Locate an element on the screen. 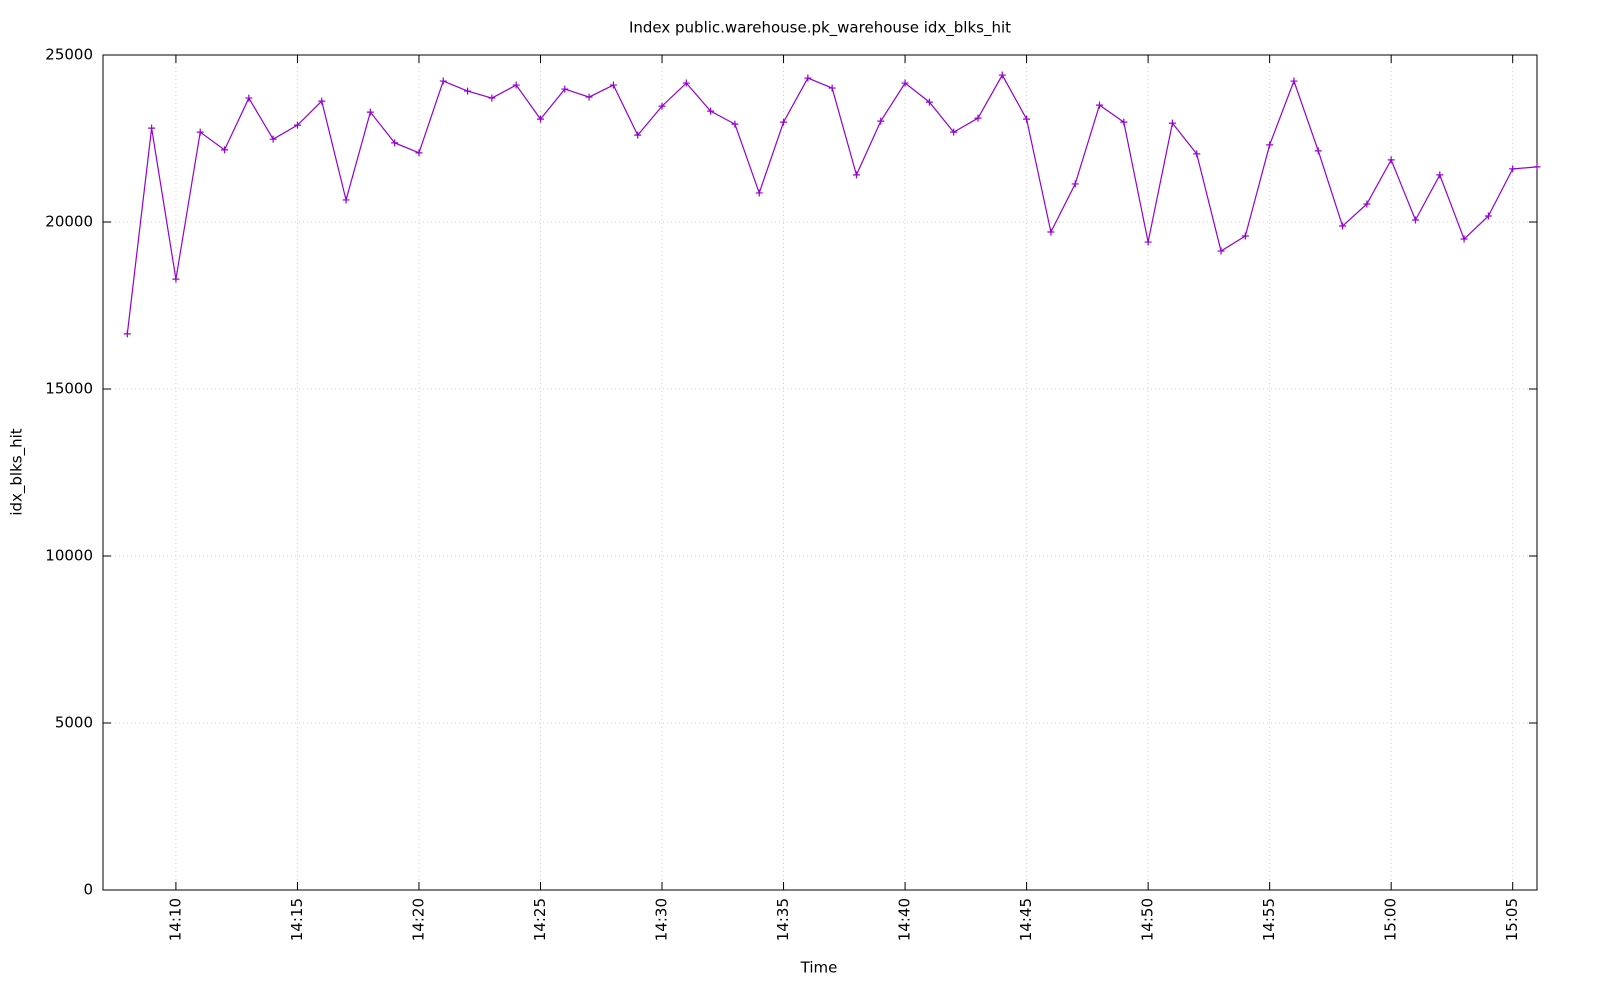 The height and width of the screenshot is (1000, 1600). x-tick-label: 14:20 is located at coordinates (418, 919).